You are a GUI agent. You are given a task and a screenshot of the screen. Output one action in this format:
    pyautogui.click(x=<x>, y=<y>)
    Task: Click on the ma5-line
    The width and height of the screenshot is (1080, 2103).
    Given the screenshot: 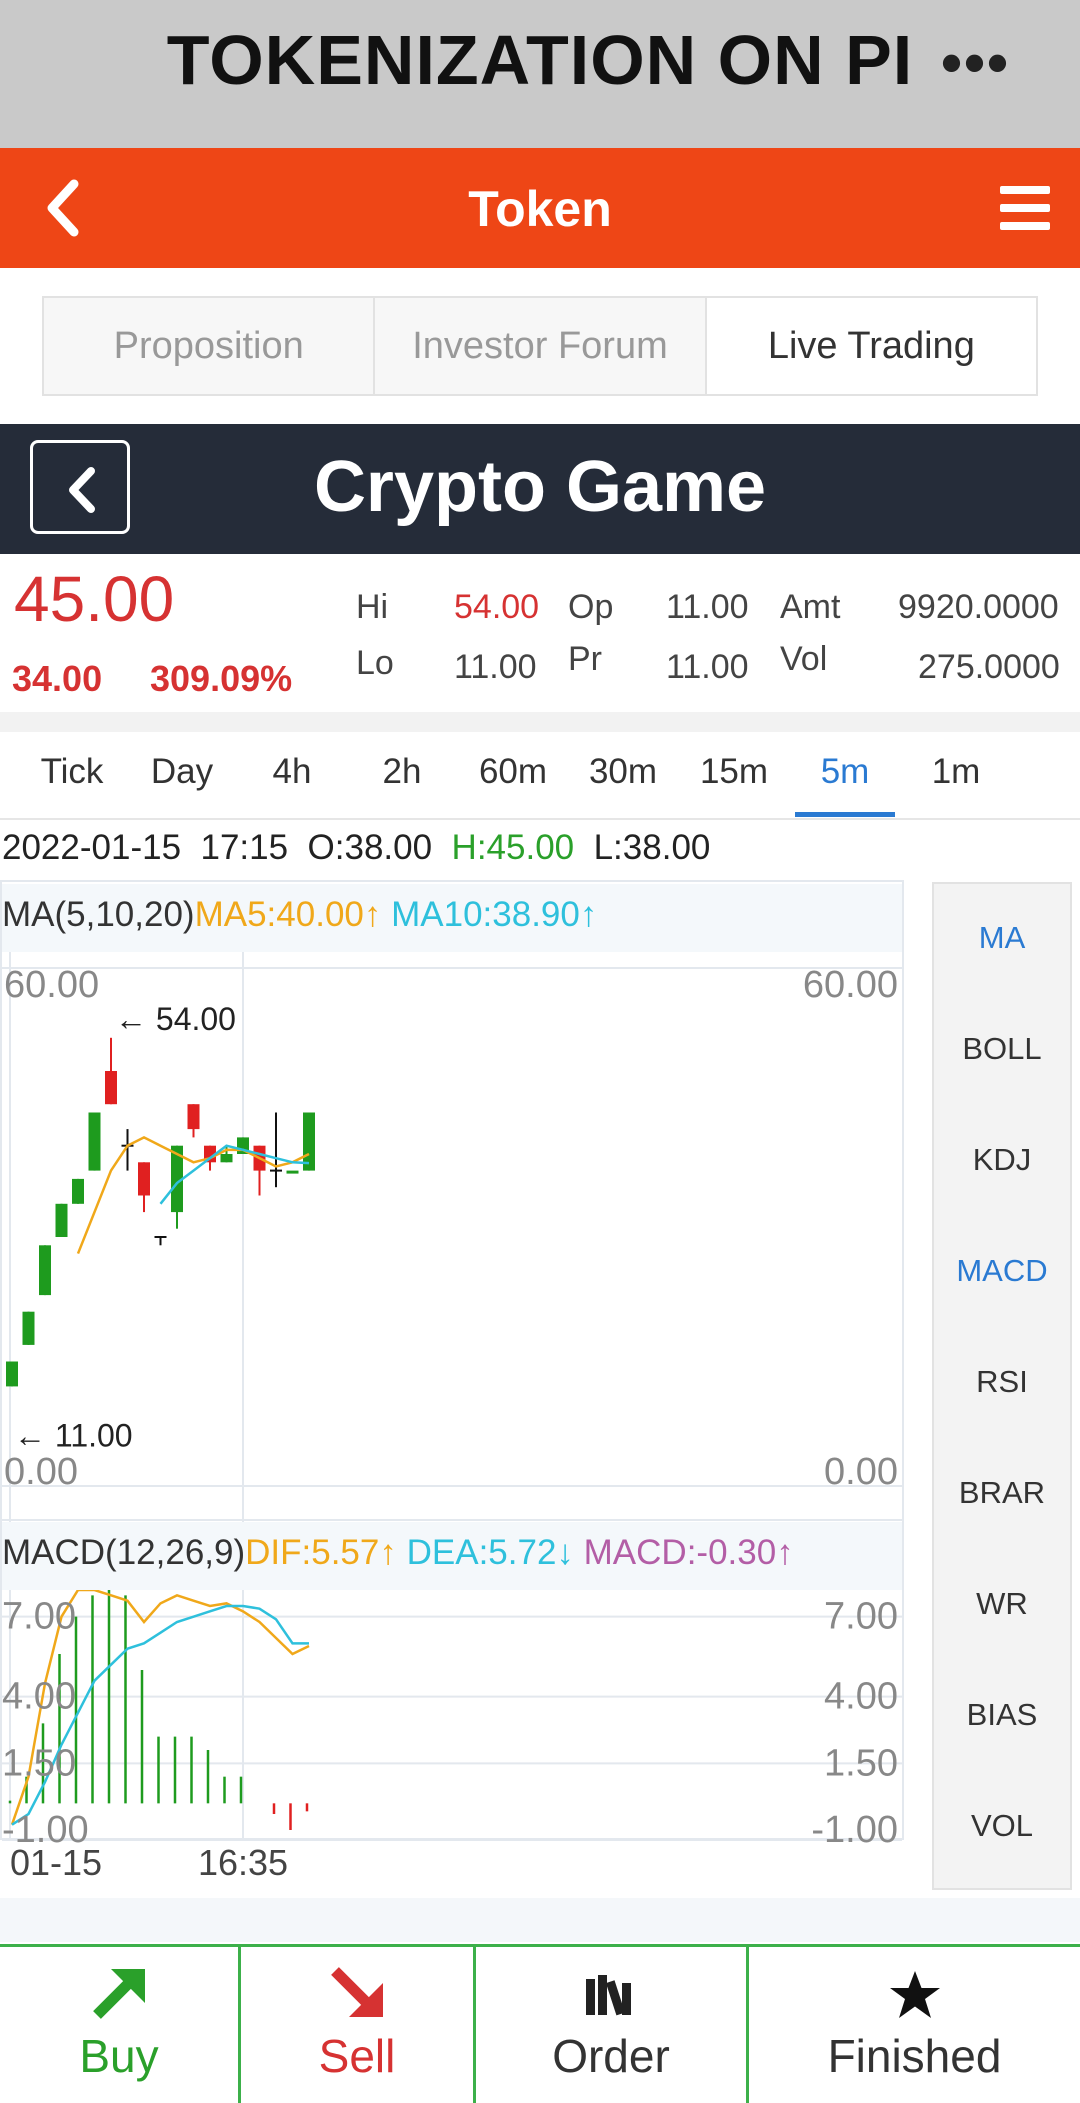 What is the action you would take?
    pyautogui.click(x=193, y=1195)
    